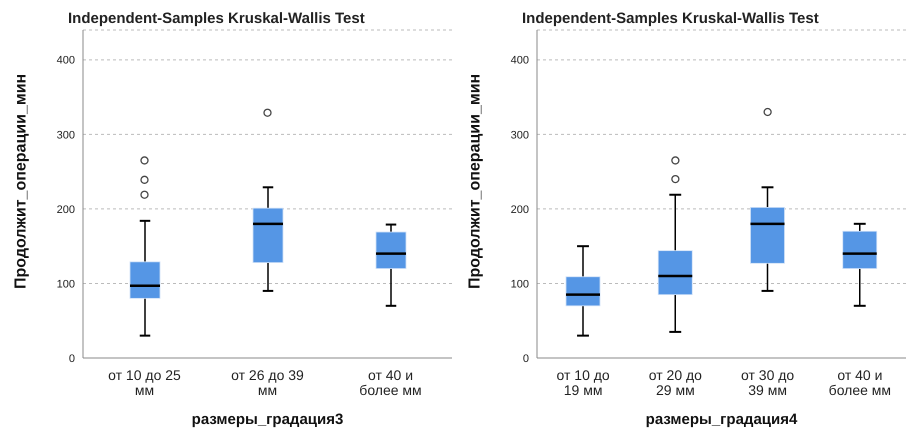 This screenshot has width=908, height=438. What do you see at coordinates (267, 382) in the screenshot?
I see `x-tick-label: от 26 до 39 мм` at bounding box center [267, 382].